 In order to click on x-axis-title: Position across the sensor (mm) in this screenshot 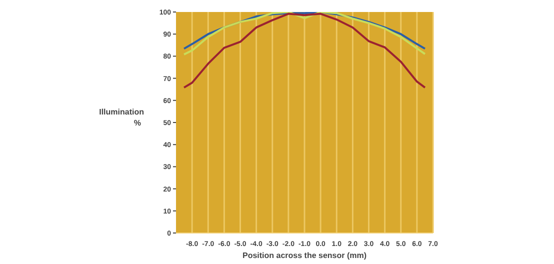, I will do `click(304, 255)`.